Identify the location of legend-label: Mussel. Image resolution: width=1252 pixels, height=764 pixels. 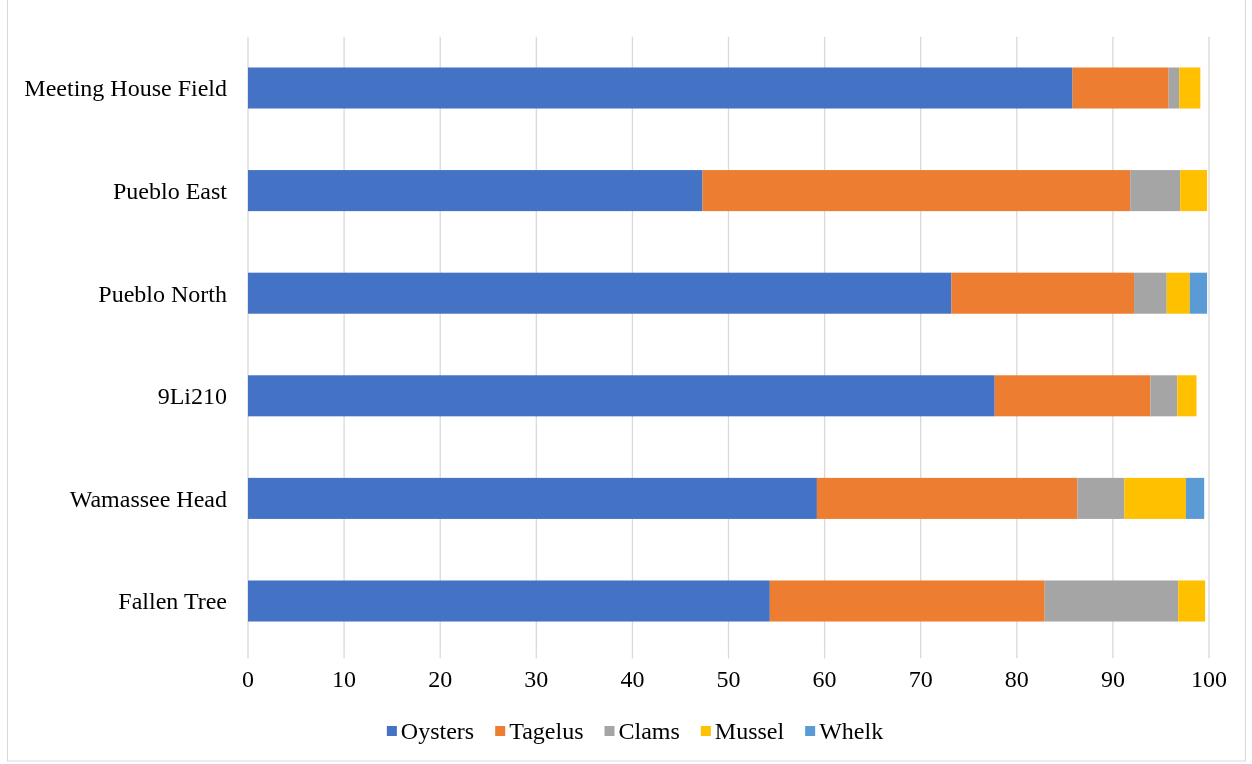
(749, 731).